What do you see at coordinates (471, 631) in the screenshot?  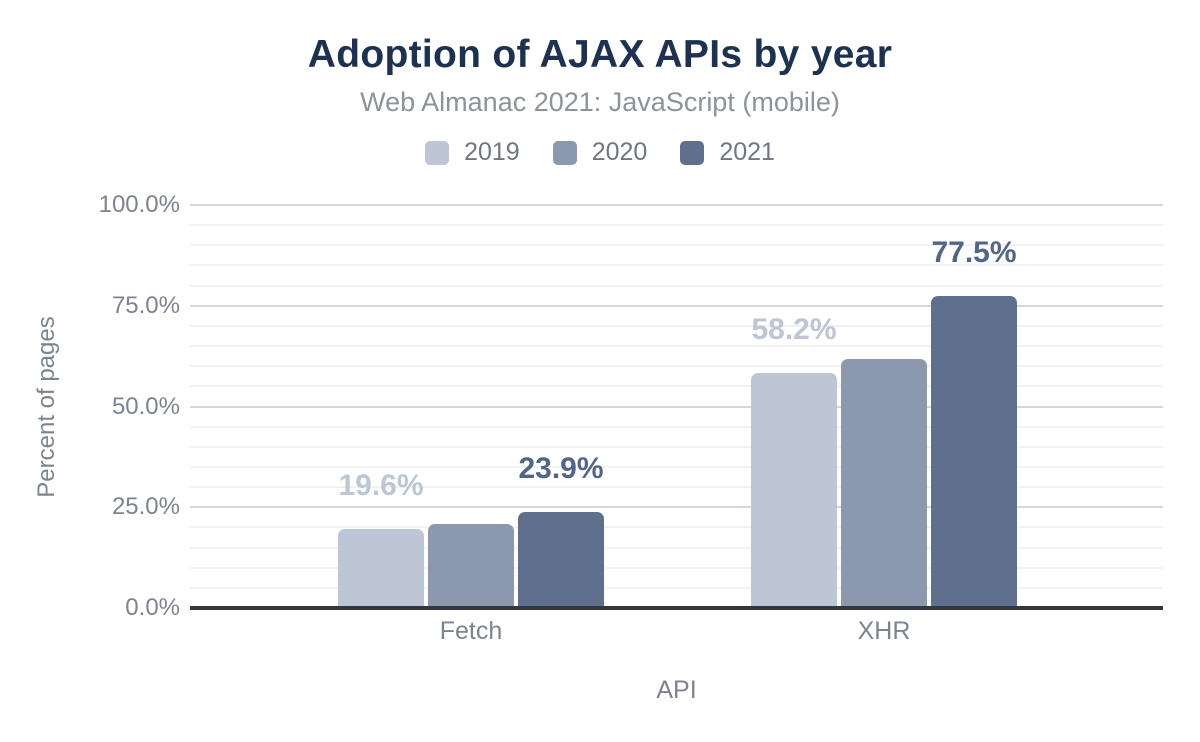 I see `x-category-label: Fetch` at bounding box center [471, 631].